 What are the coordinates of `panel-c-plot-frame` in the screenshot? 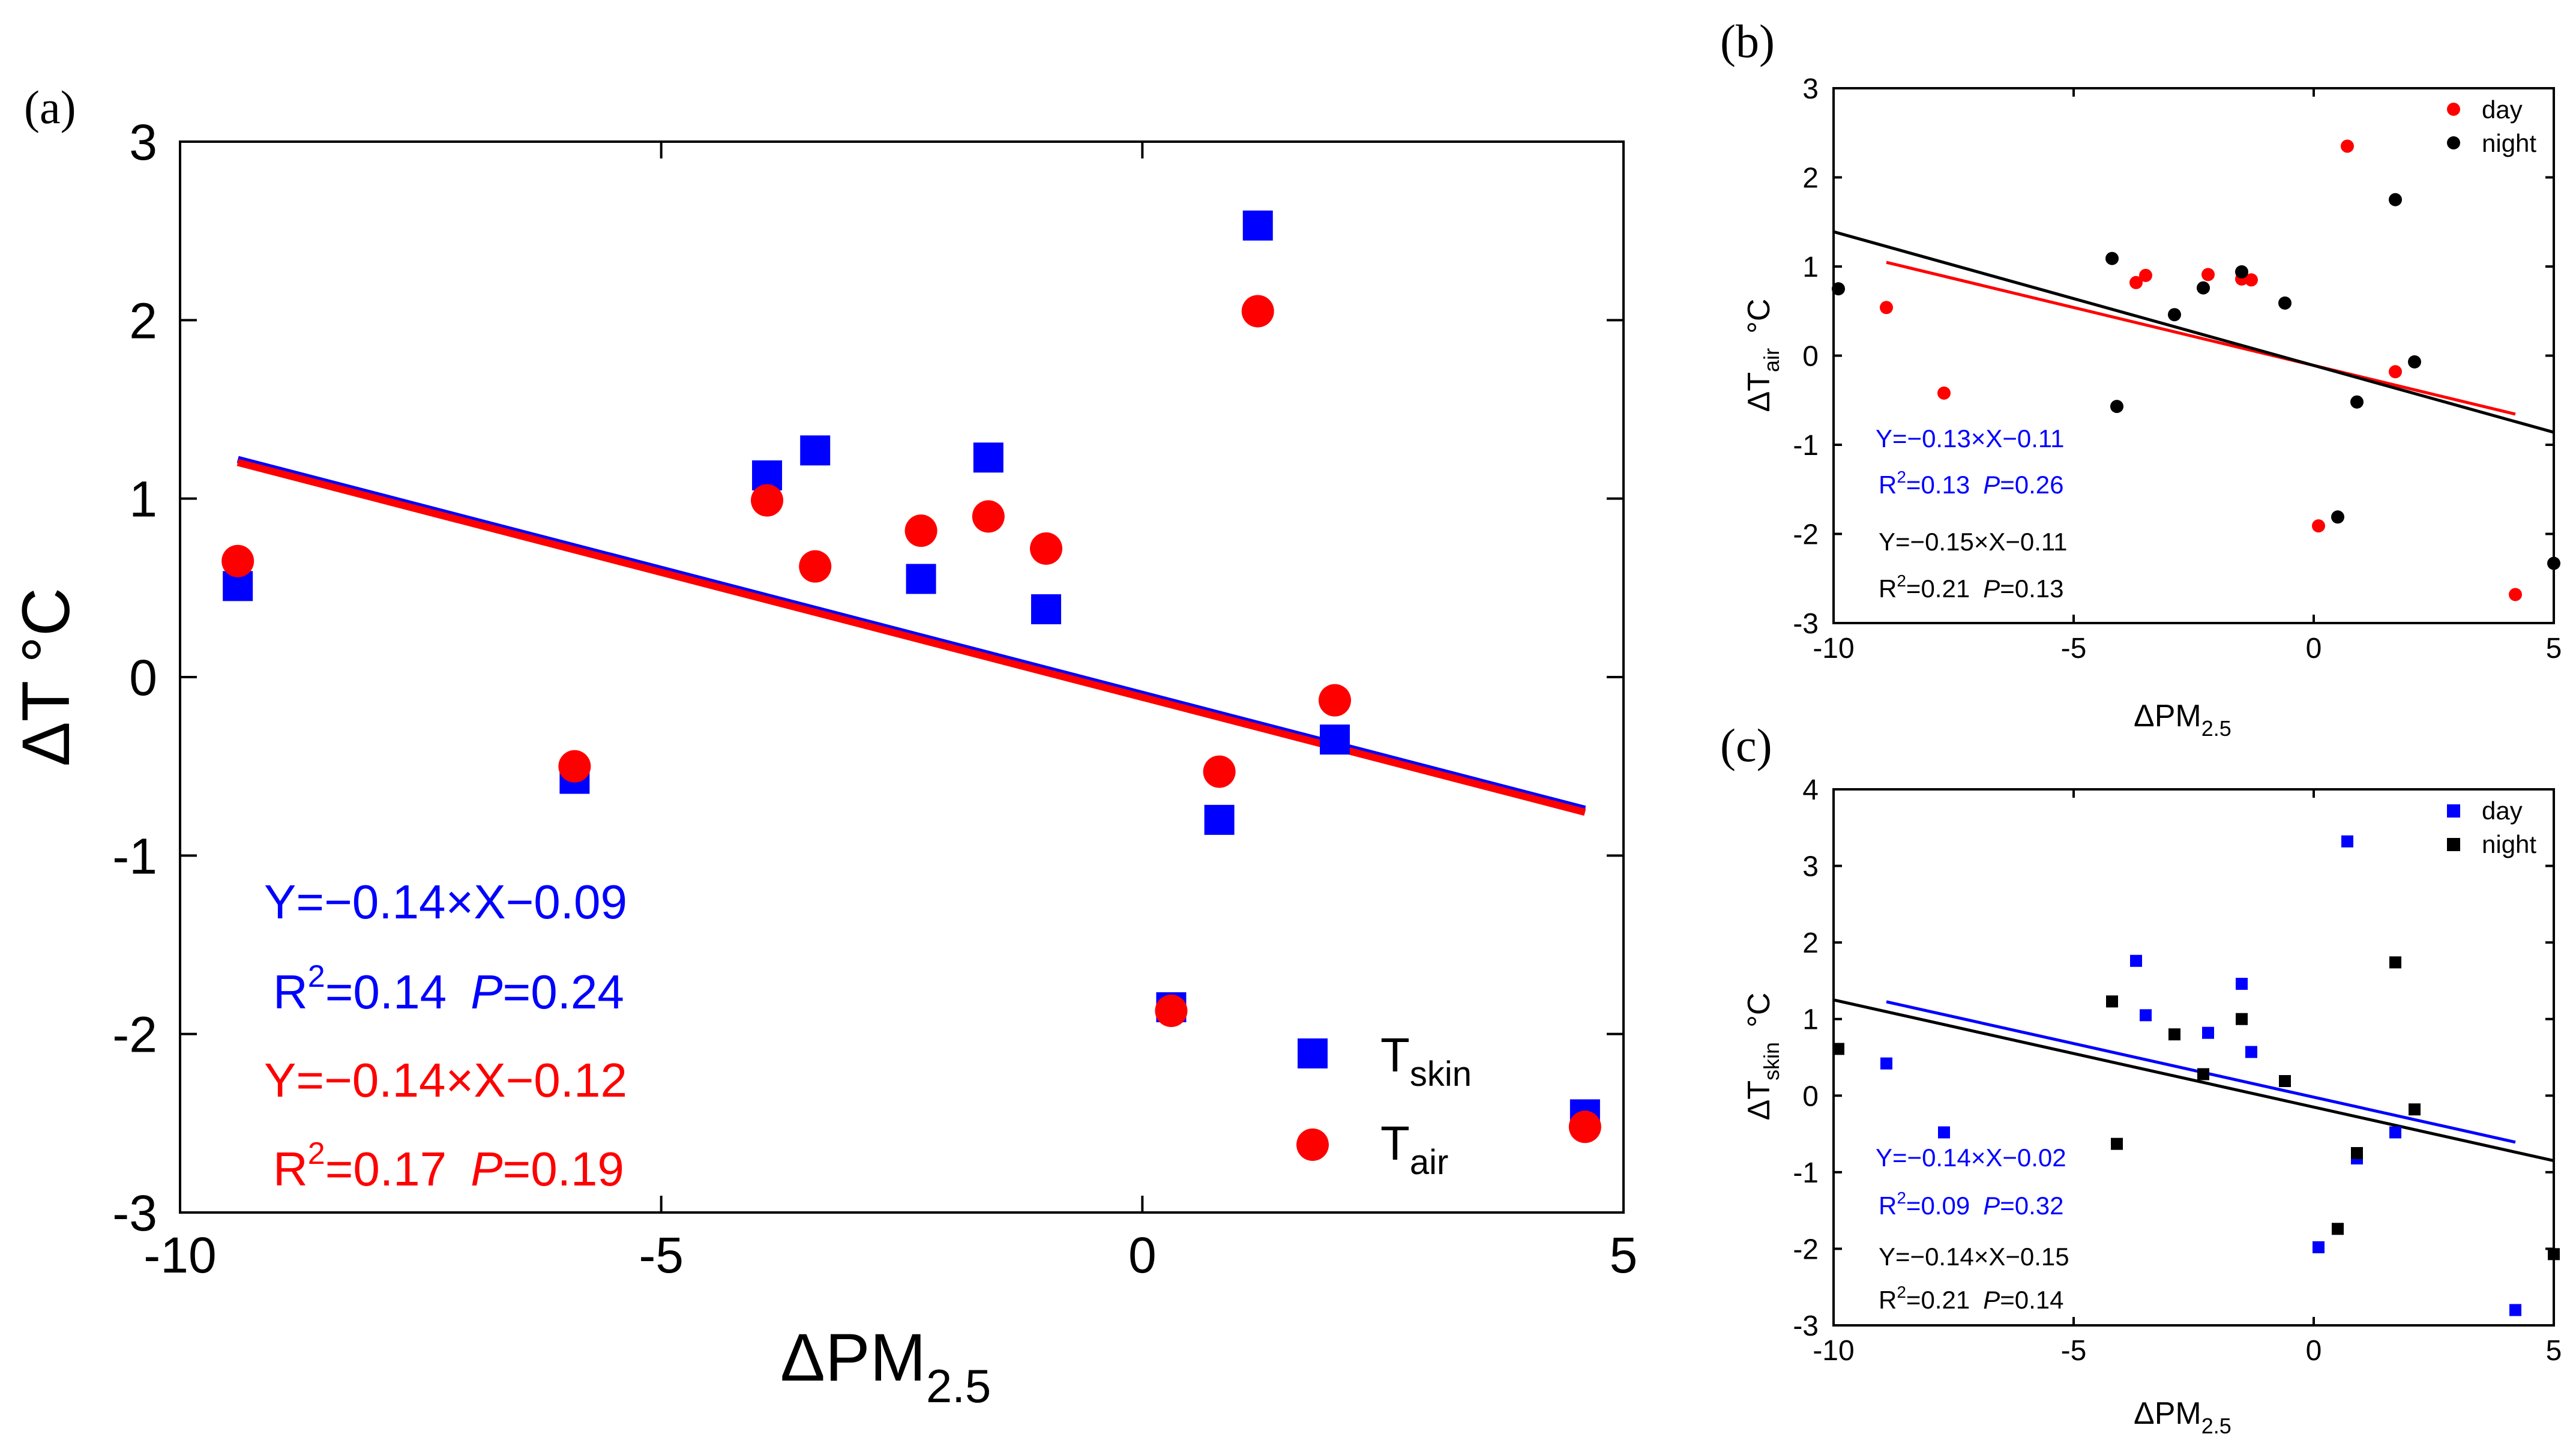 It's located at (2193, 1057).